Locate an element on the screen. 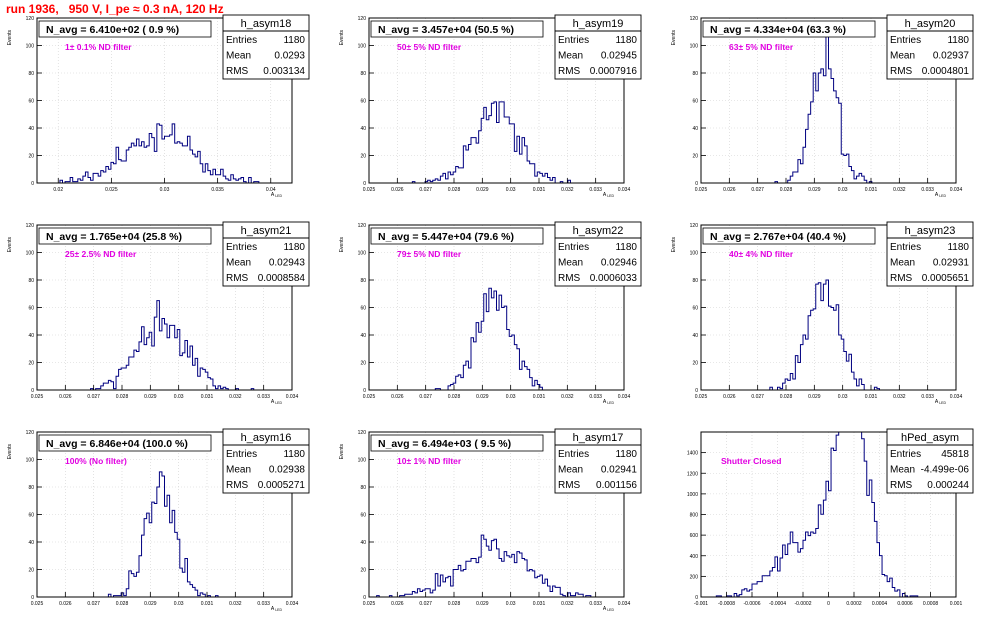  y-tick-label: 60 is located at coordinates (363, 516).